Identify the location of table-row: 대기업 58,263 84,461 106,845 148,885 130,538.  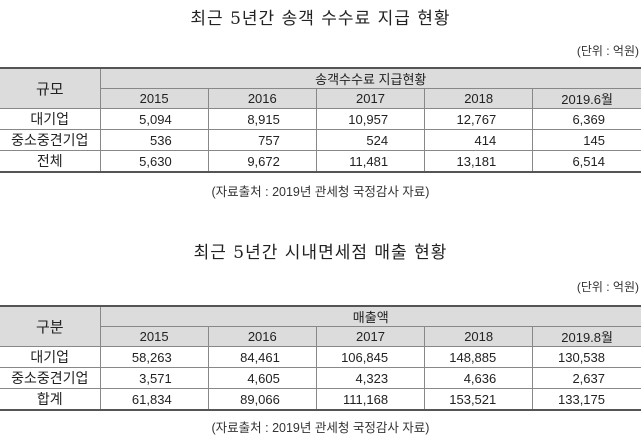
(320, 357).